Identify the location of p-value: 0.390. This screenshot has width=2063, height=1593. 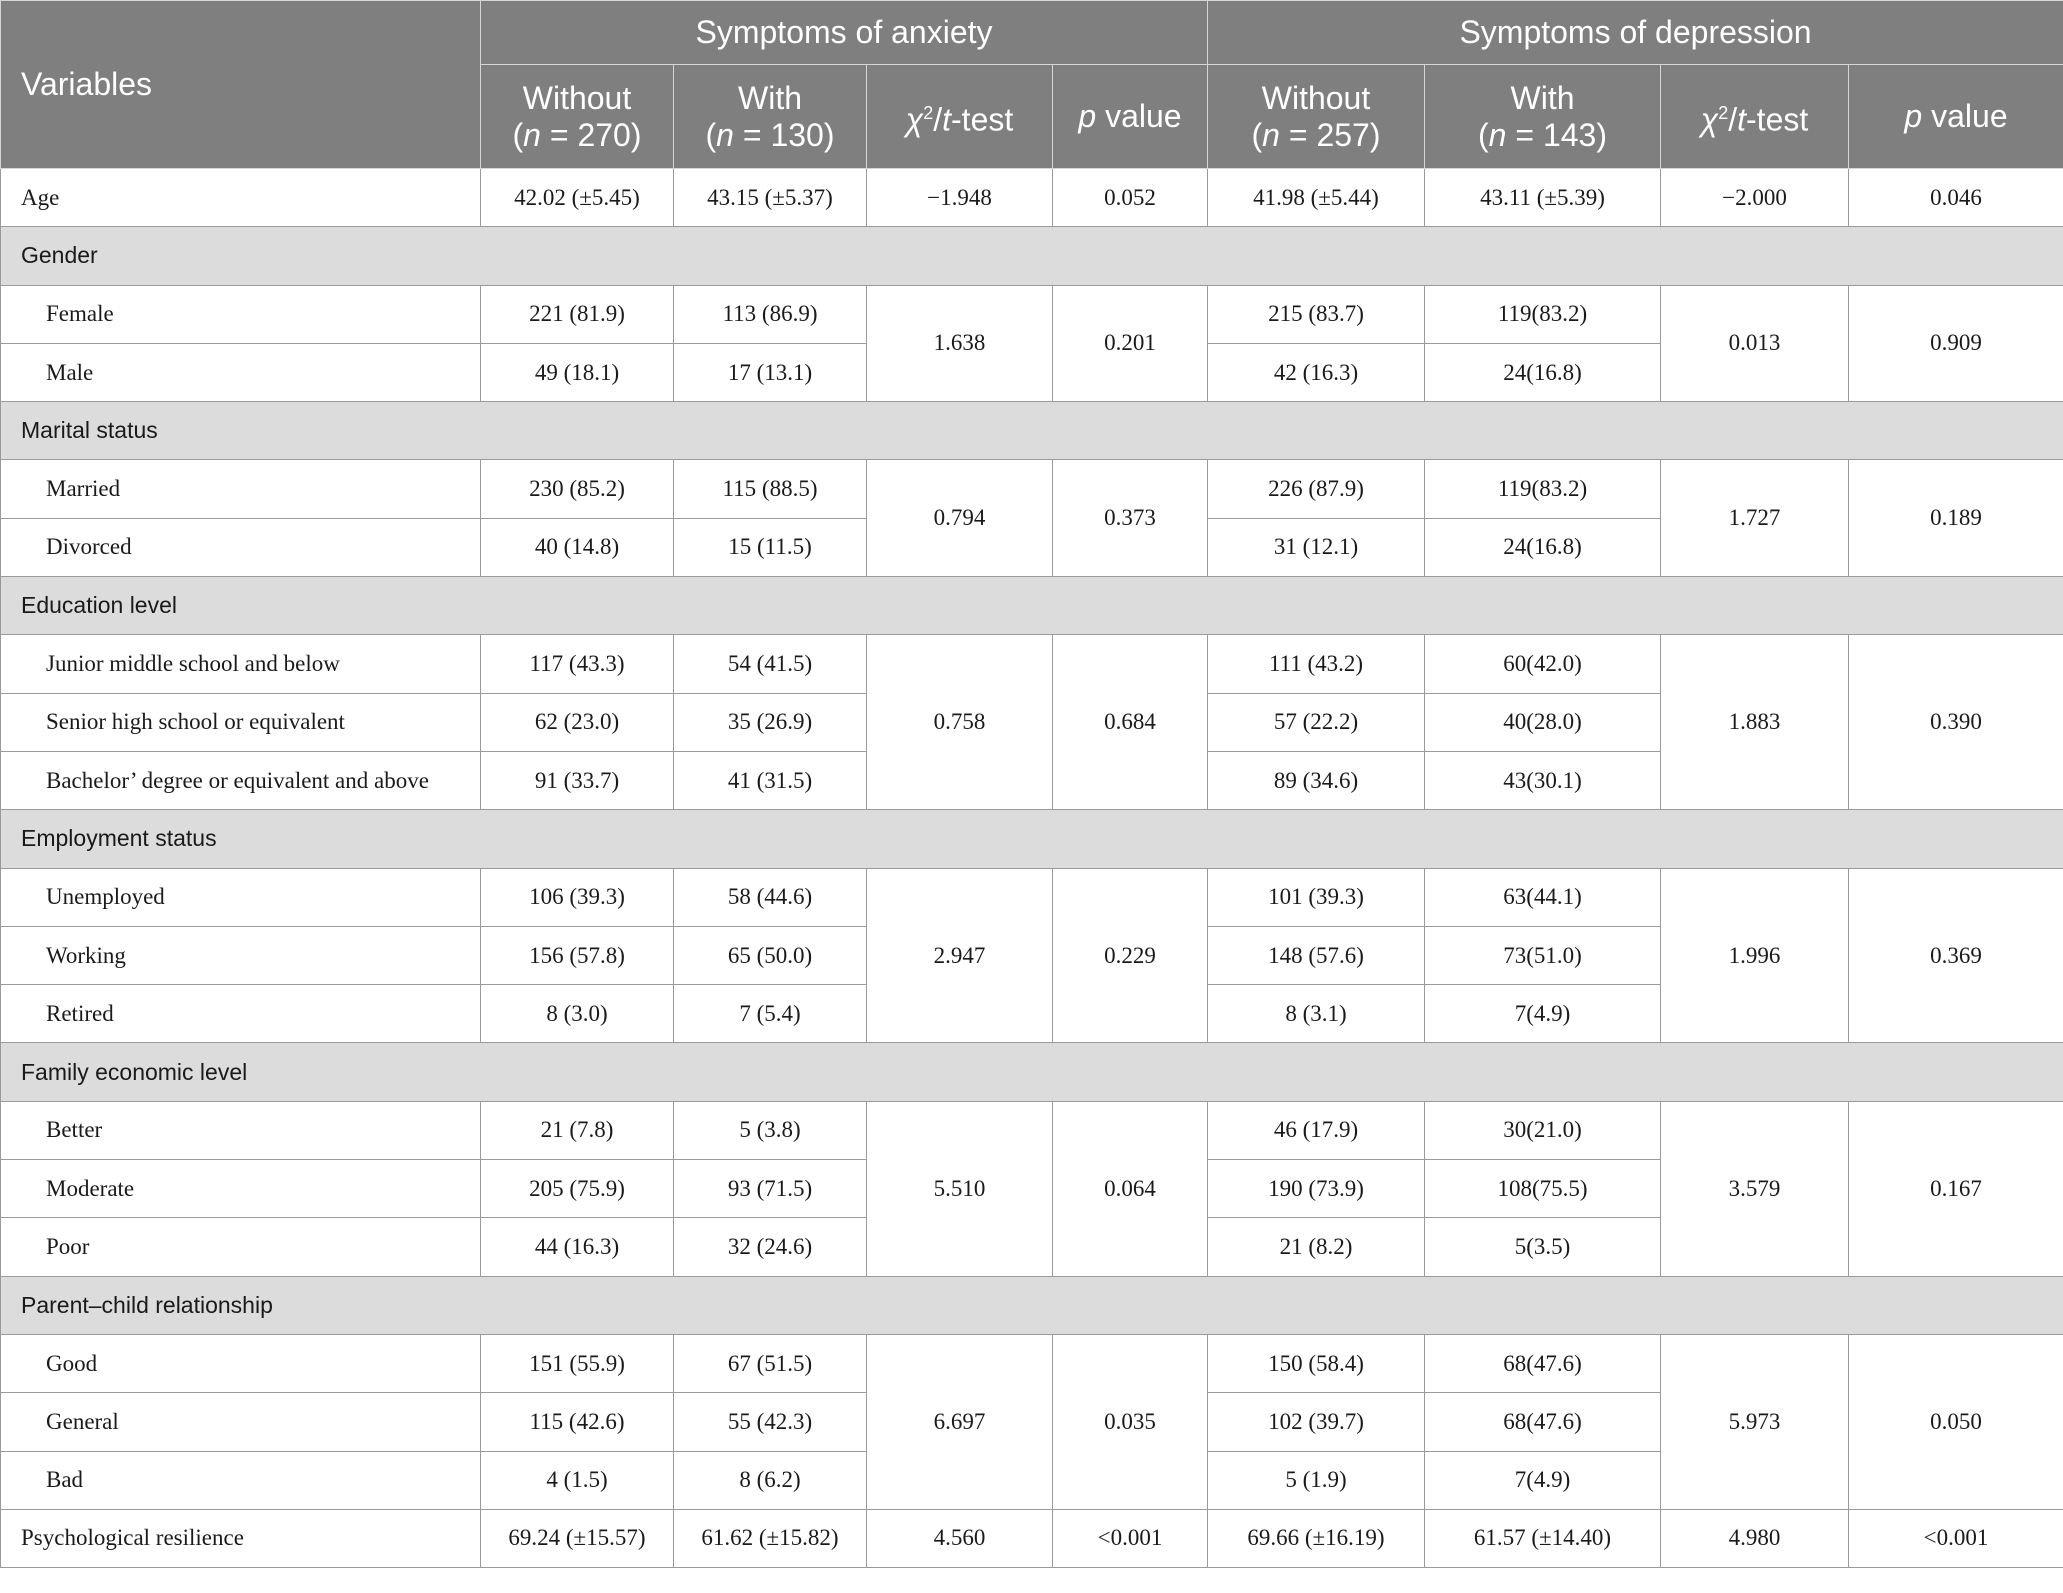
(1955, 722).